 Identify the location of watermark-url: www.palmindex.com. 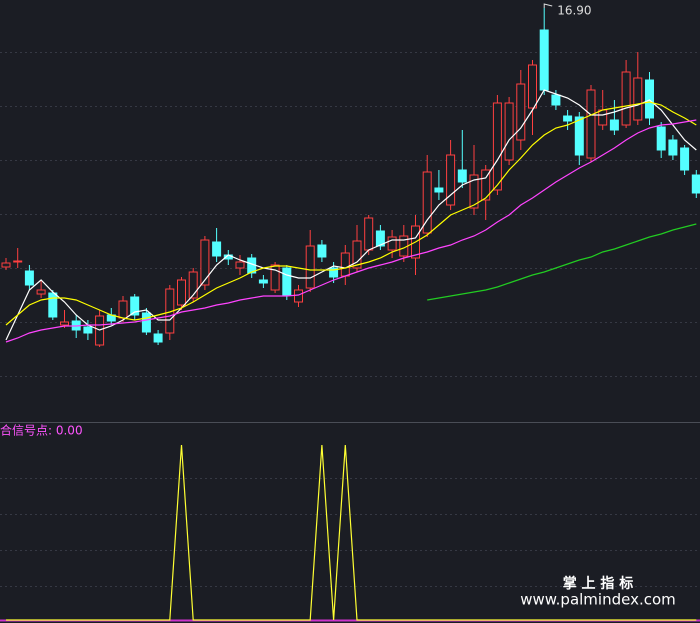
(598, 600).